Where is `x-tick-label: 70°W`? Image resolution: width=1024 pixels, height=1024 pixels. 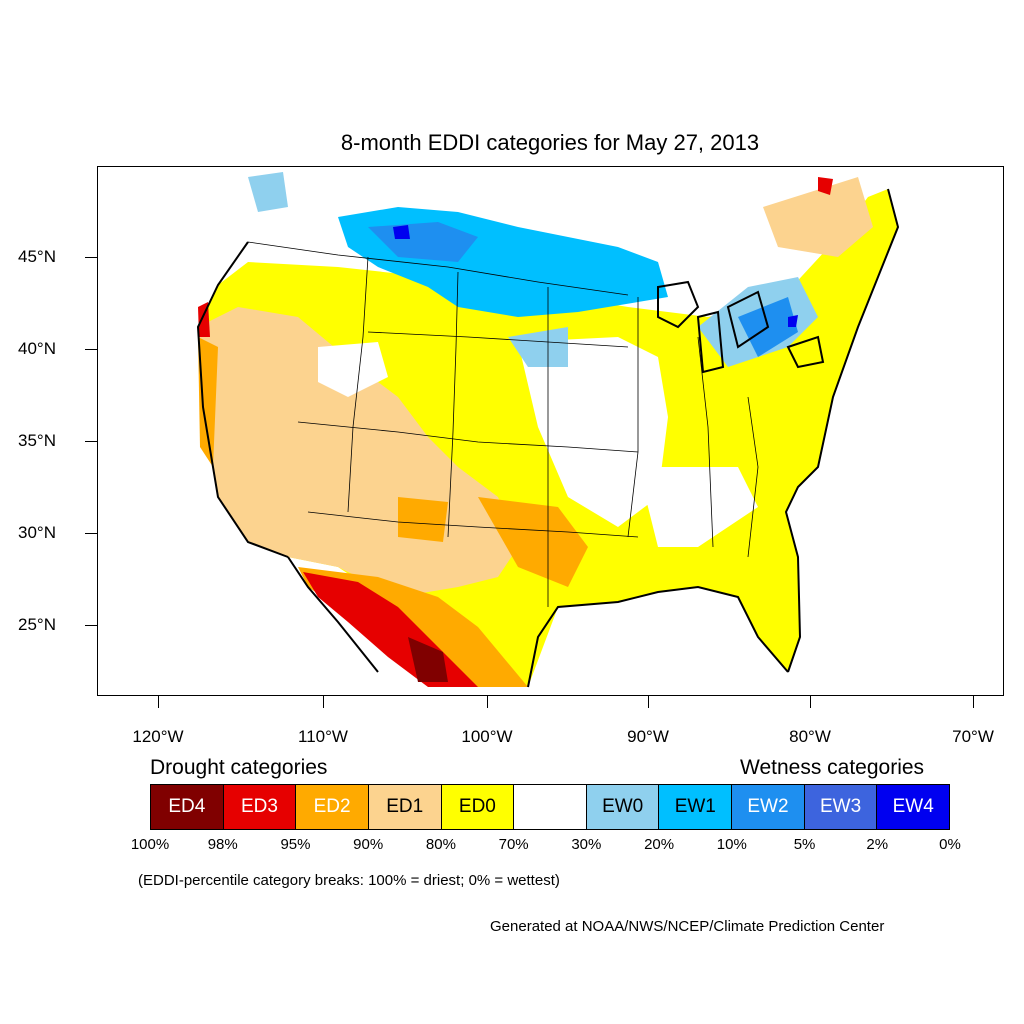 x-tick-label: 70°W is located at coordinates (973, 736).